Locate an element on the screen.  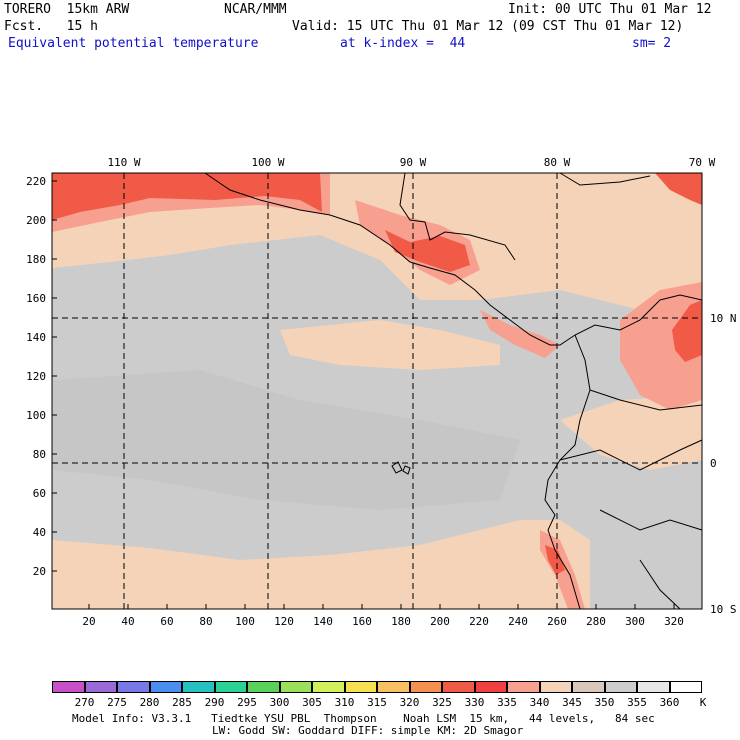
field-red-ne is located at coordinates (687, 331).